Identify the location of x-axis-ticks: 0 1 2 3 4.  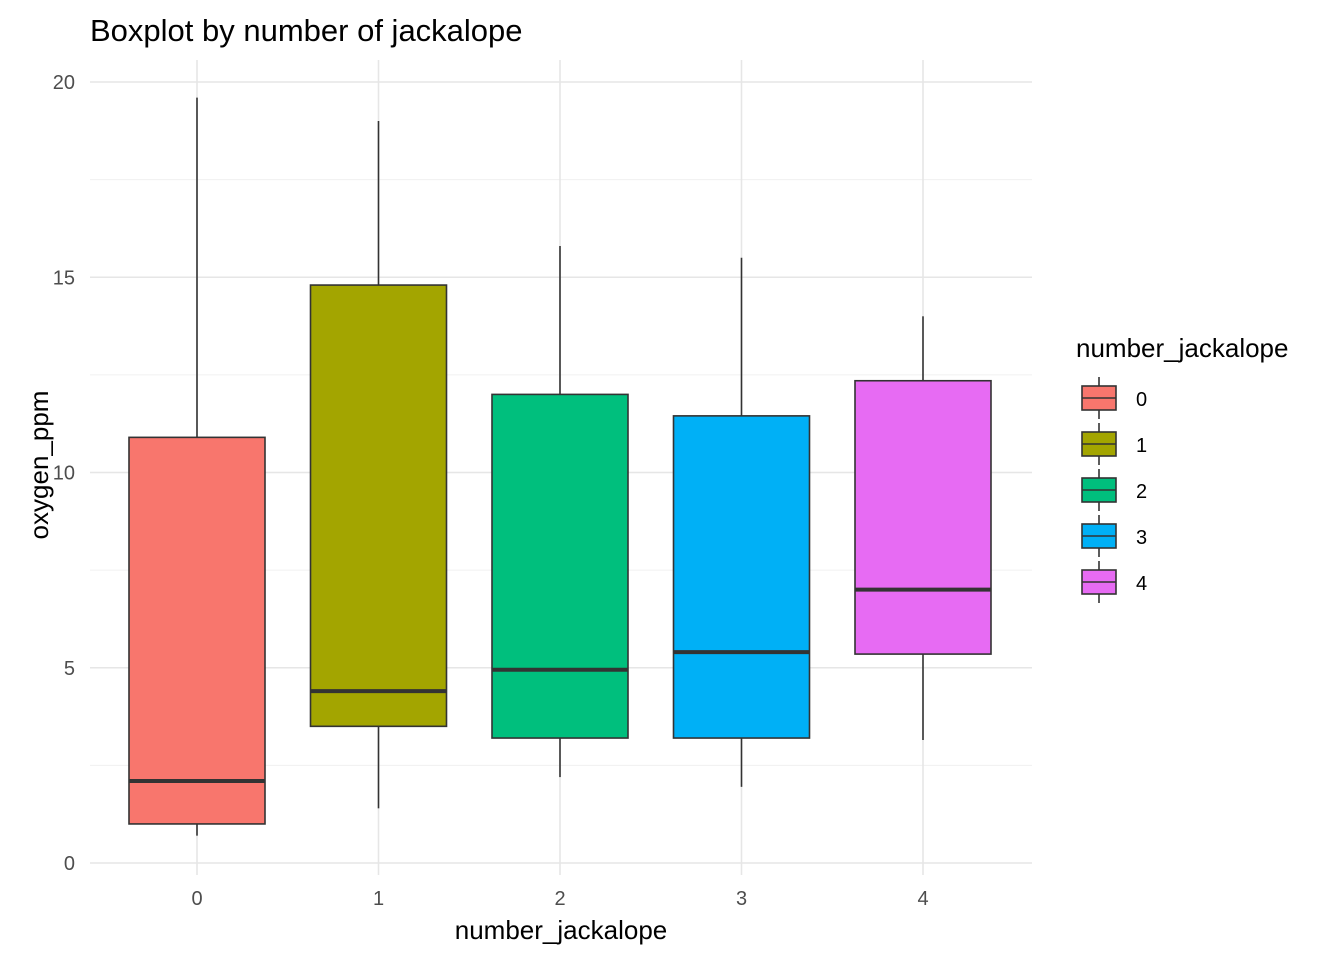
(559, 899).